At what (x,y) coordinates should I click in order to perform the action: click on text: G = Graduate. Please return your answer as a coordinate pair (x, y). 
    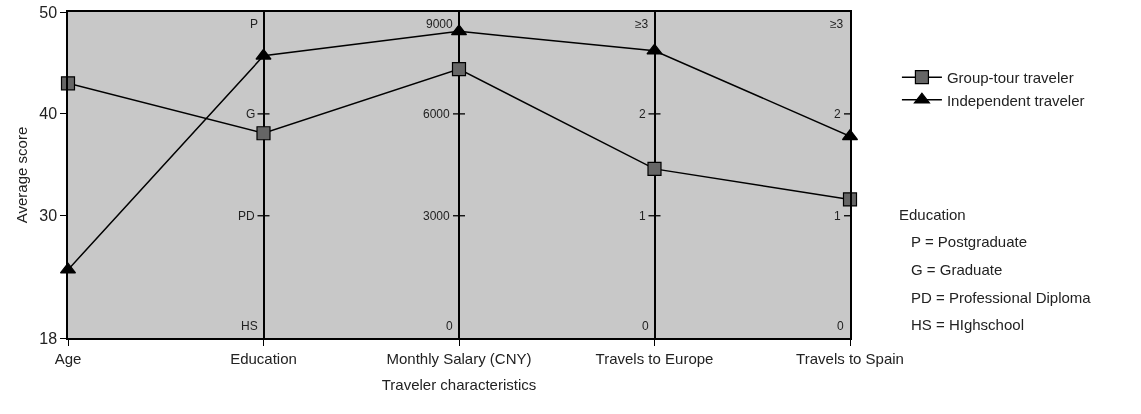
    Looking at the image, I should click on (957, 269).